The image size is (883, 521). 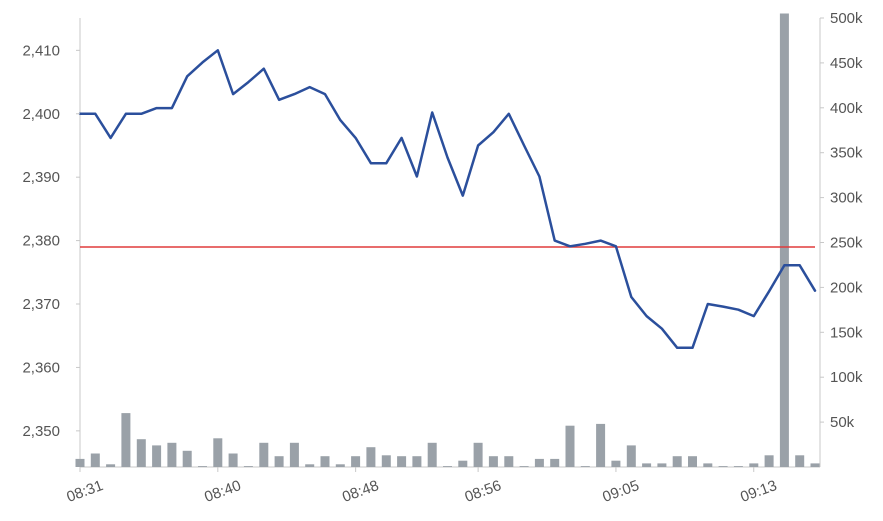 I want to click on volume-tick-label: 150k, so click(x=846, y=332).